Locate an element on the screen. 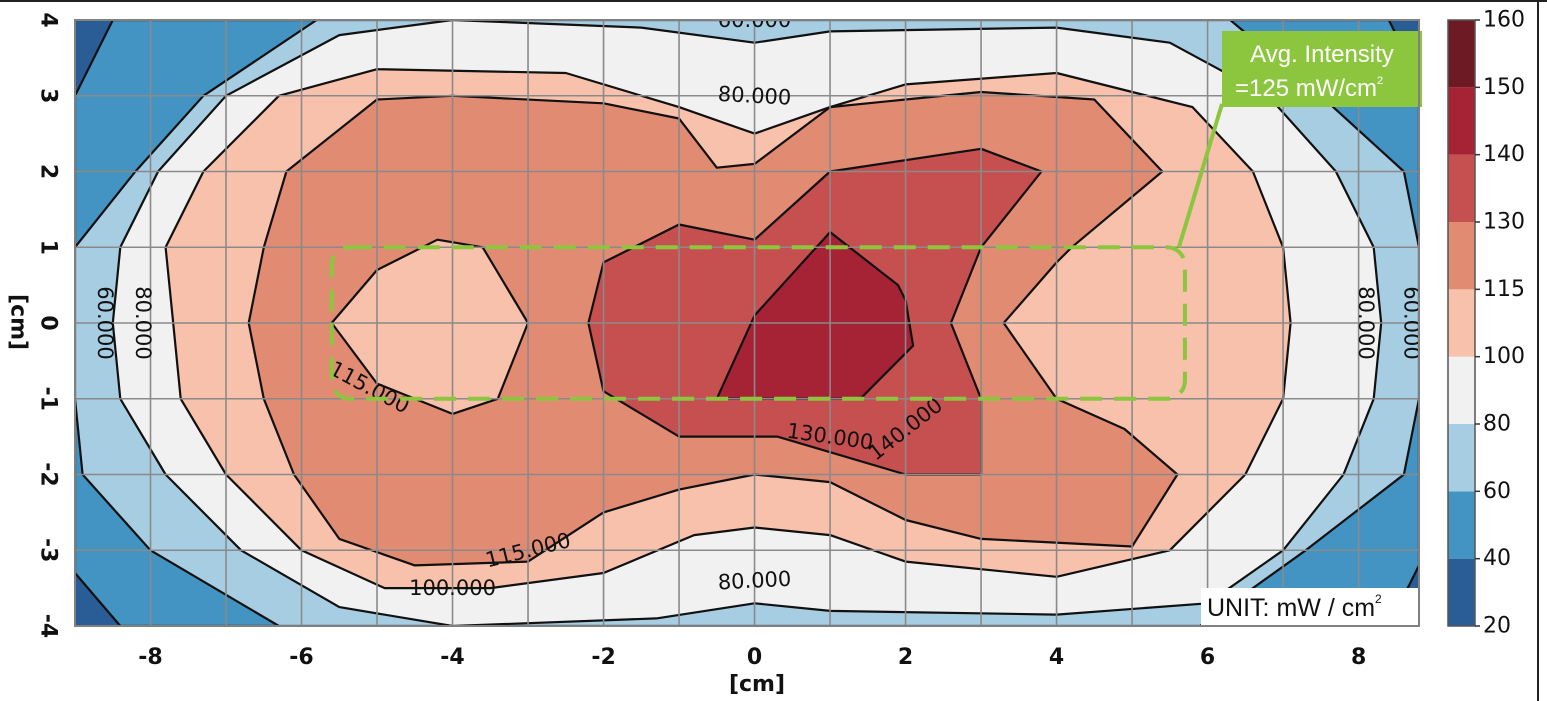 The image size is (1547, 701). y-tick-3: 1 is located at coordinates (48, 247).